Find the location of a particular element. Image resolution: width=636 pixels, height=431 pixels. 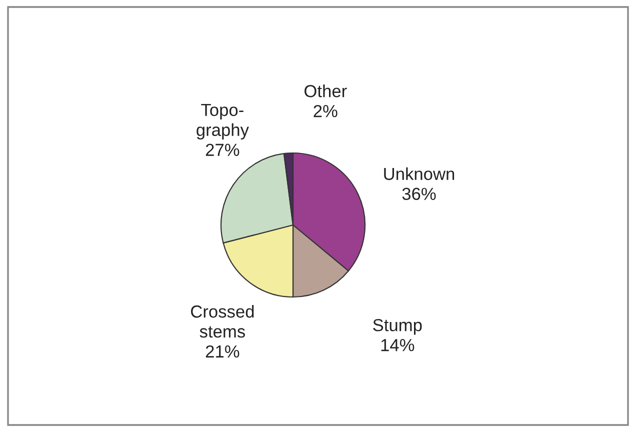

data-label: 21% is located at coordinates (223, 351).